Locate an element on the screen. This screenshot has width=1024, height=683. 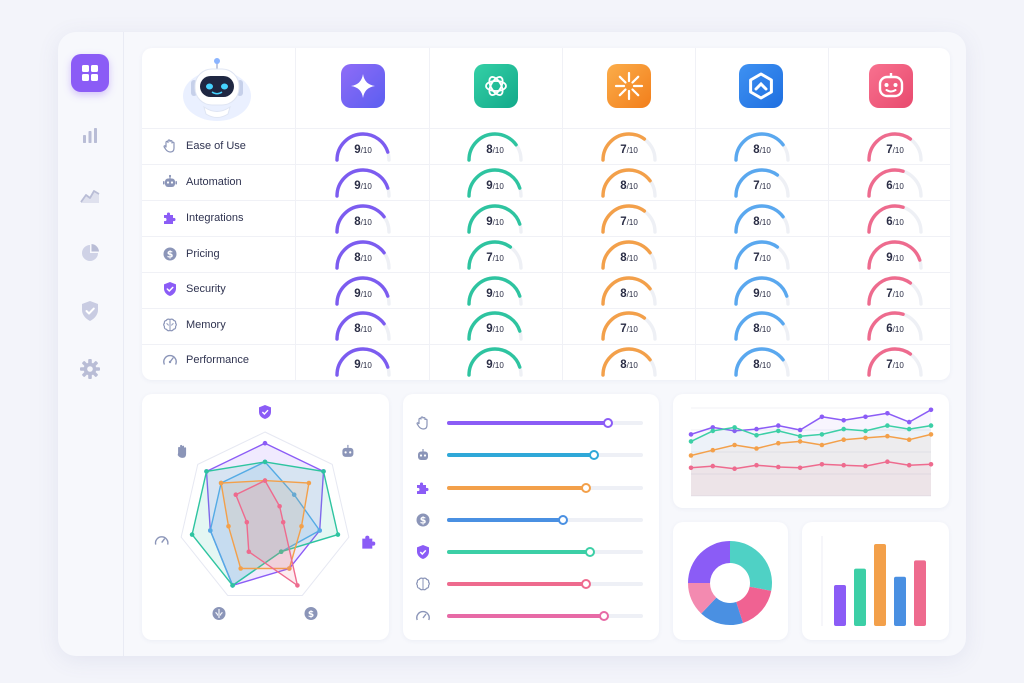
sidebar is located at coordinates (91, 344).